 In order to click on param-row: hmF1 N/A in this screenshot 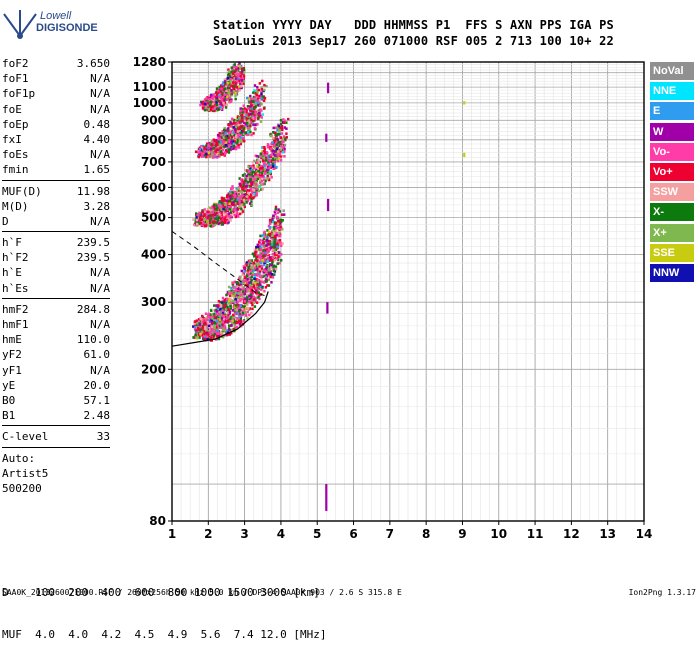, I will do `click(56, 324)`.